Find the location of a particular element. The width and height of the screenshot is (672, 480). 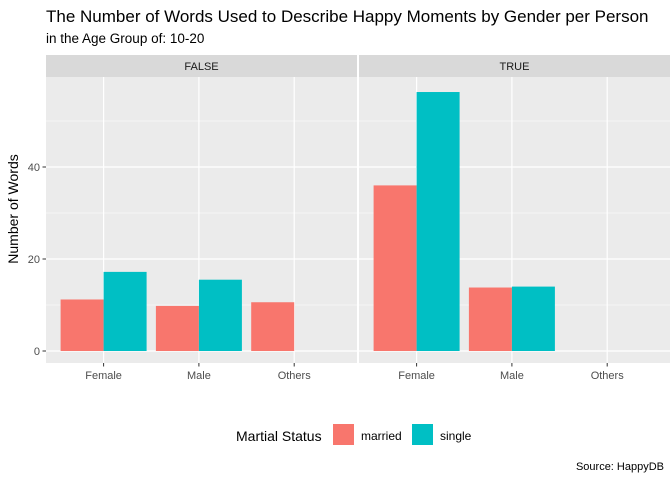

facet-strip-label: FALSE is located at coordinates (201, 67).